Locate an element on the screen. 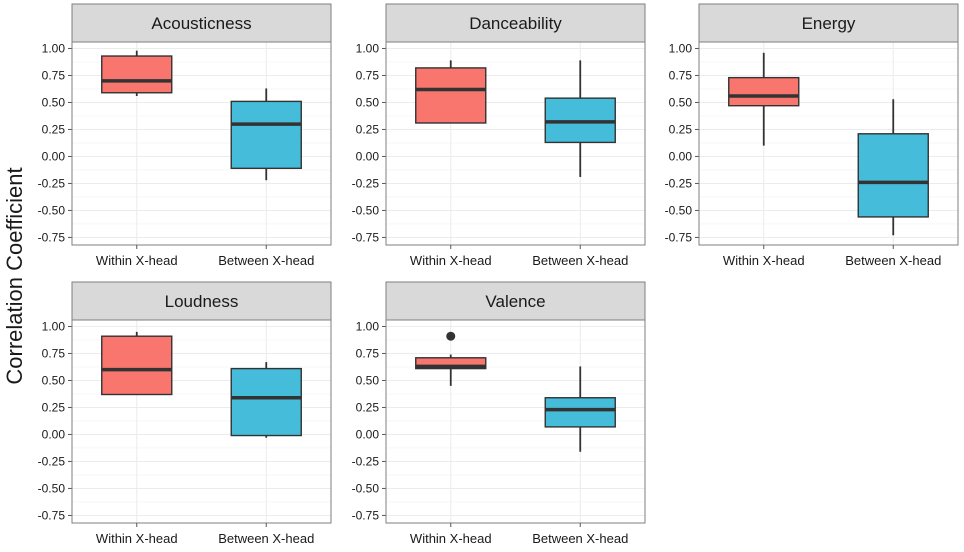 This screenshot has height=552, width=964. facet-title: Acousticness is located at coordinates (201, 23).